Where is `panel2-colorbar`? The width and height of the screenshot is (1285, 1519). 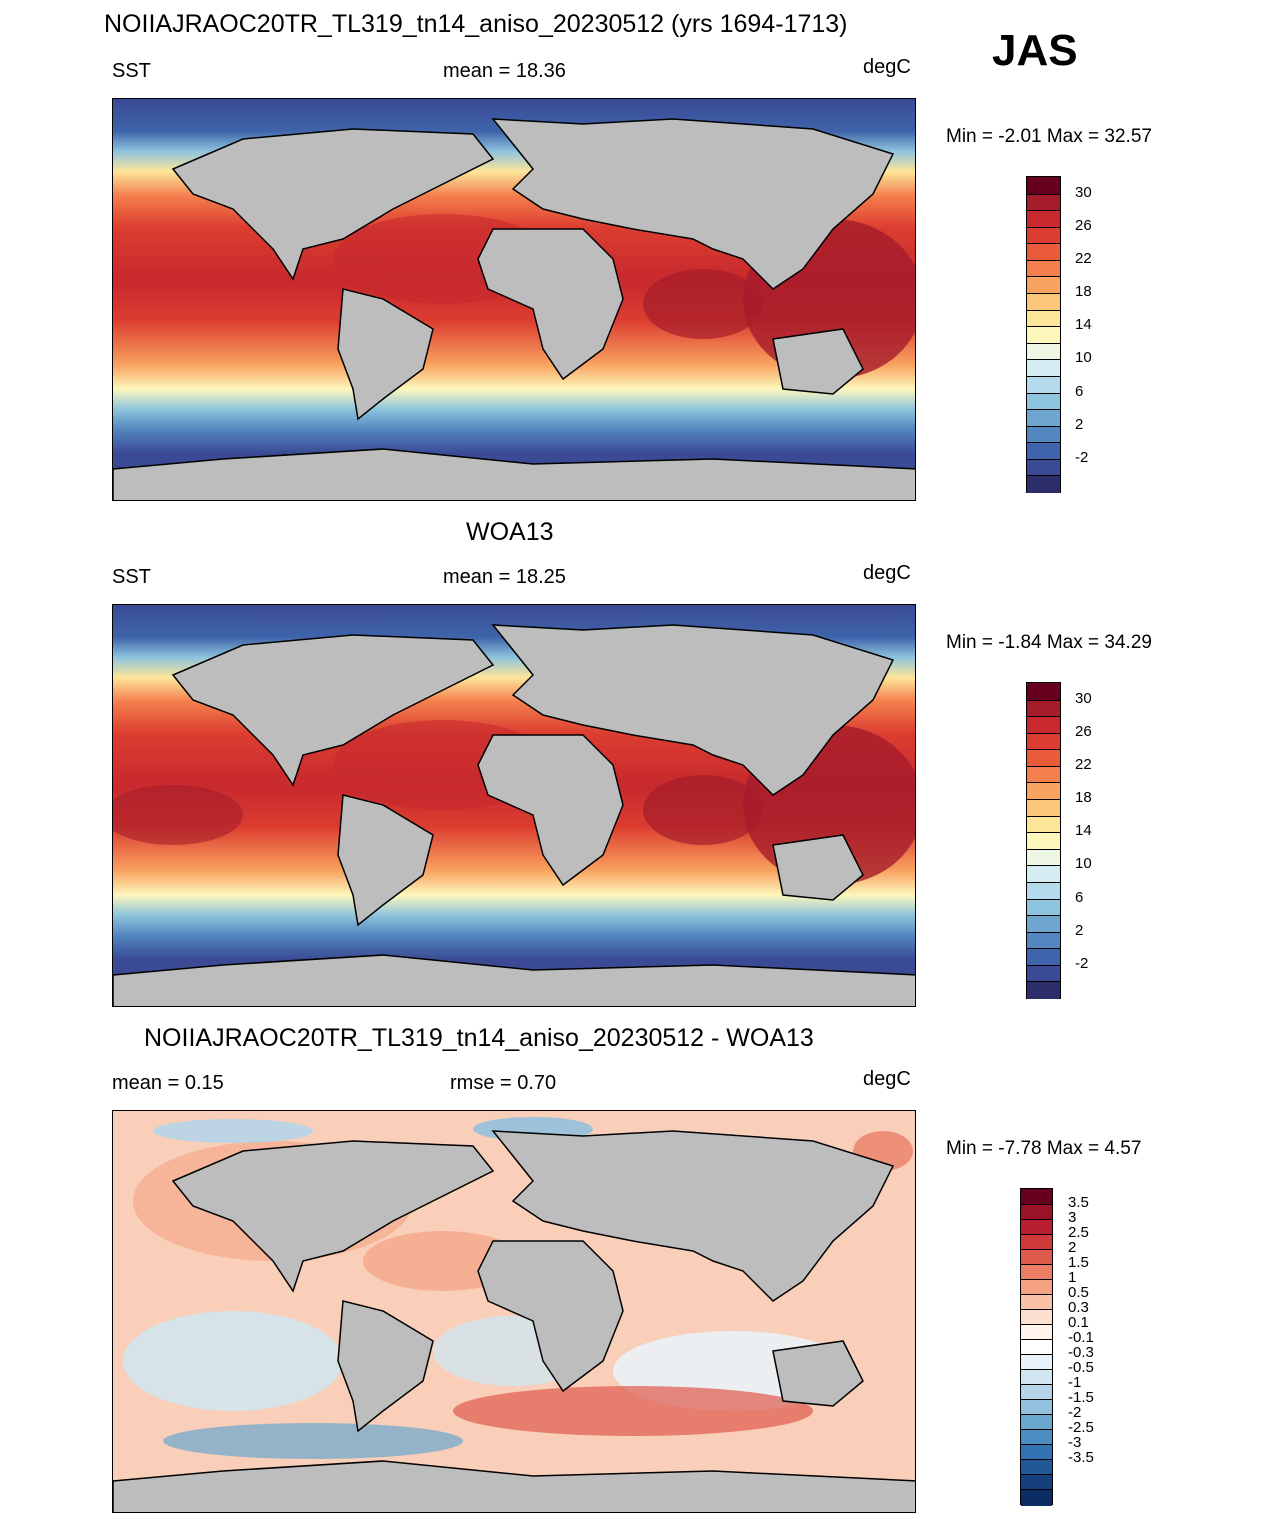
panel2-colorbar is located at coordinates (1043, 841).